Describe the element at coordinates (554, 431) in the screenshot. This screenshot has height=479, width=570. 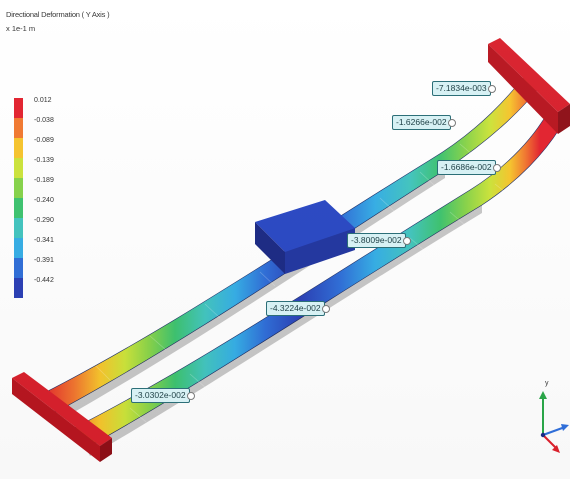
I see `x-axis-icon` at that location.